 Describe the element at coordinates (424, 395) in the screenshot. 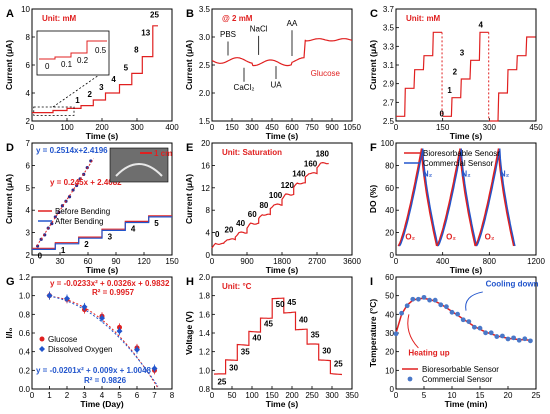

I see `x-tick-label: 5` at that location.